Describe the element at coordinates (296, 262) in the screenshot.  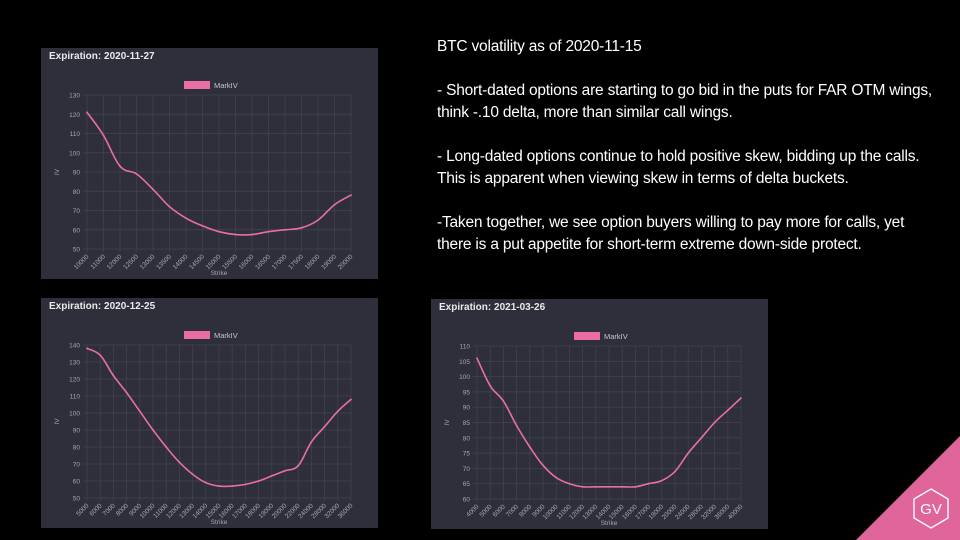
I see `x-tick-label: 17500` at that location.